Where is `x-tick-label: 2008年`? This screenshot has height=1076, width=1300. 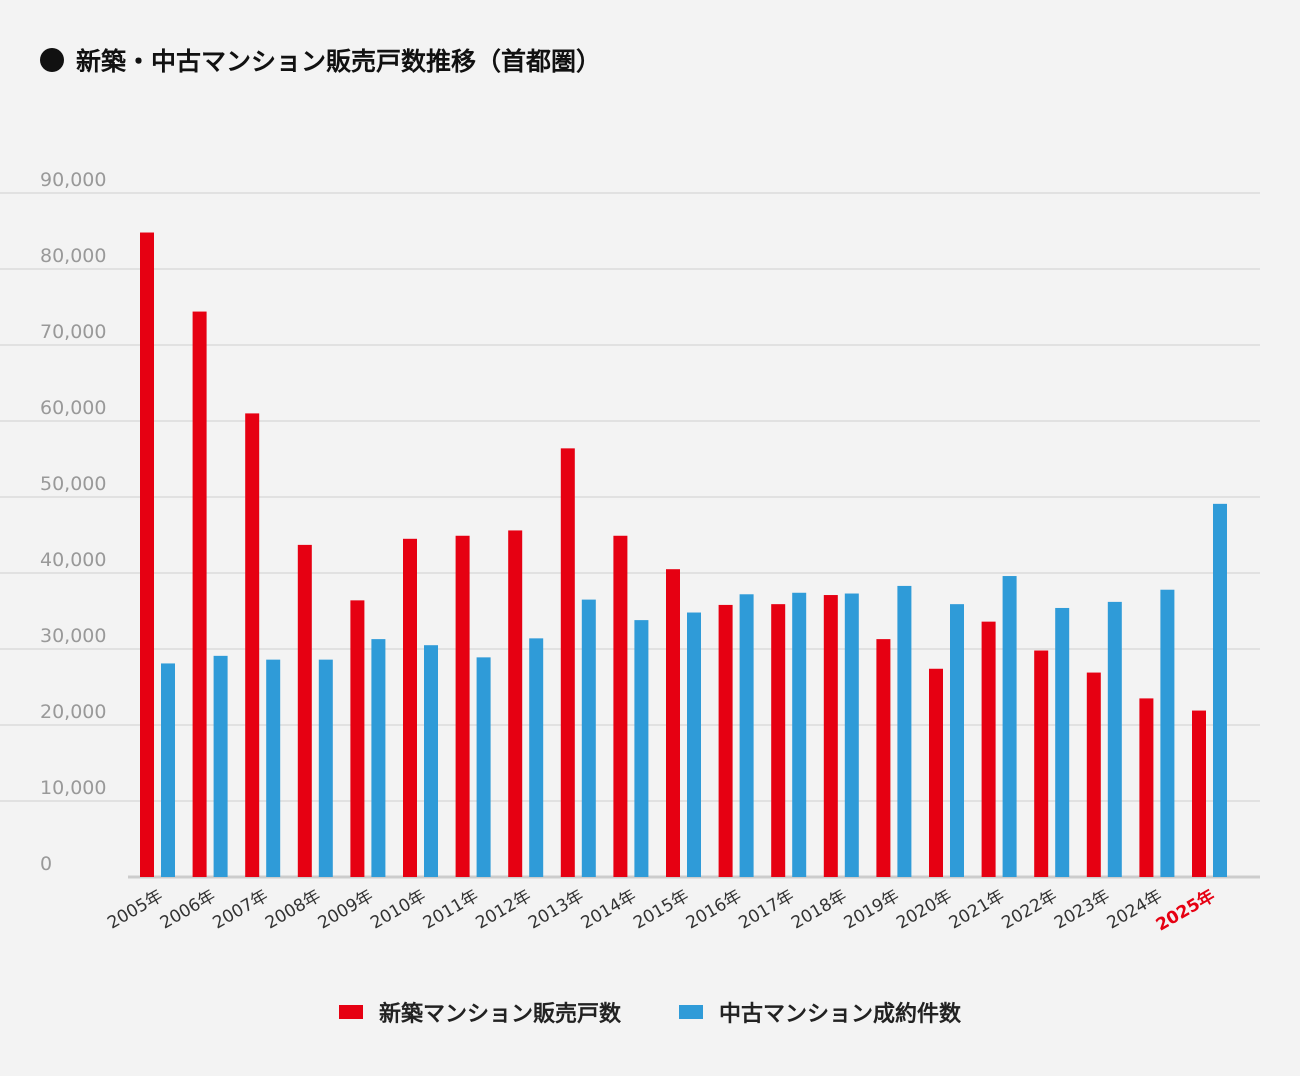
x-tick-label: 2008年 is located at coordinates (293, 909).